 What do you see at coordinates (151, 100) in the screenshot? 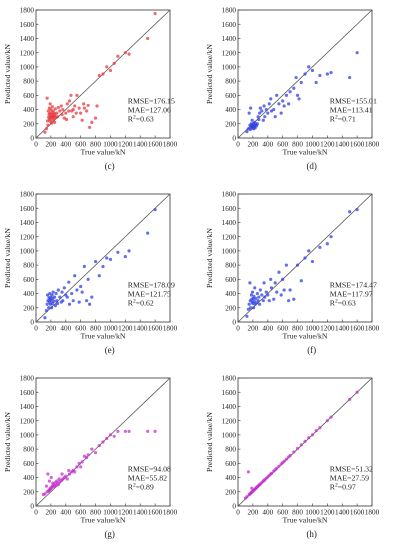
I see `metric-label: RMSE=176.15` at bounding box center [151, 100].